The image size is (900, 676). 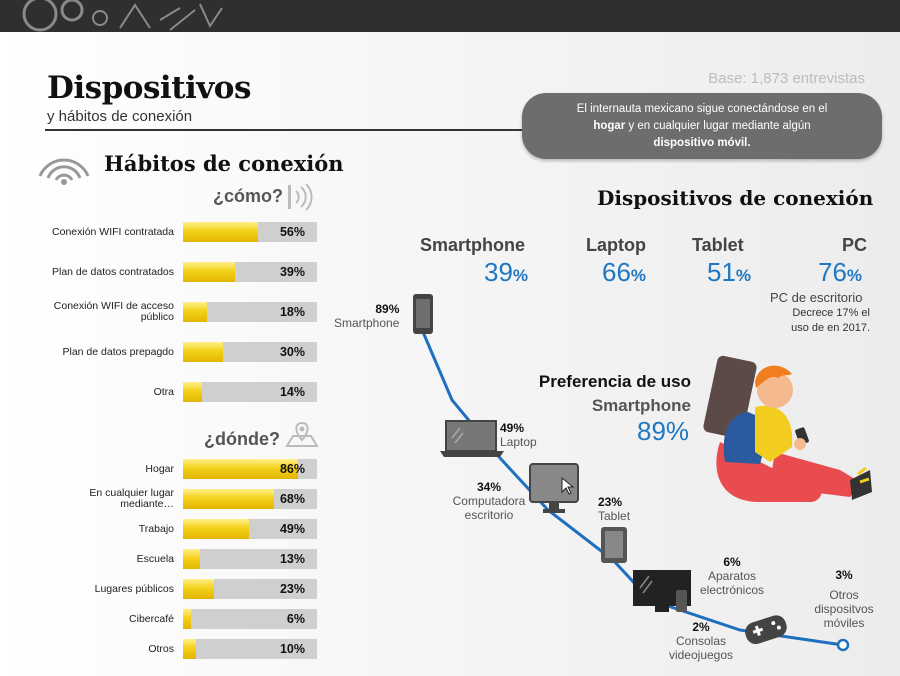 I want to click on point-category-laptop: Laptop, so click(x=518, y=442).